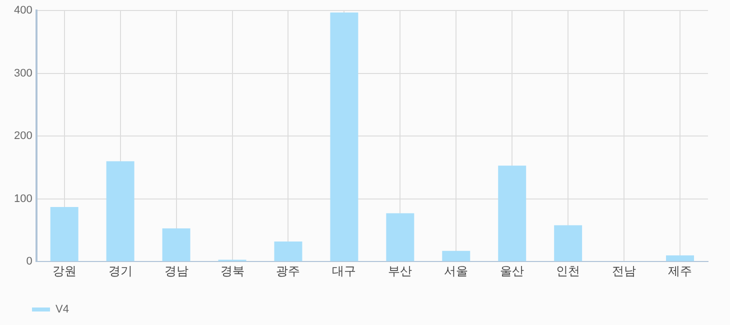  I want to click on y-tick-label: 300, so click(23, 73).